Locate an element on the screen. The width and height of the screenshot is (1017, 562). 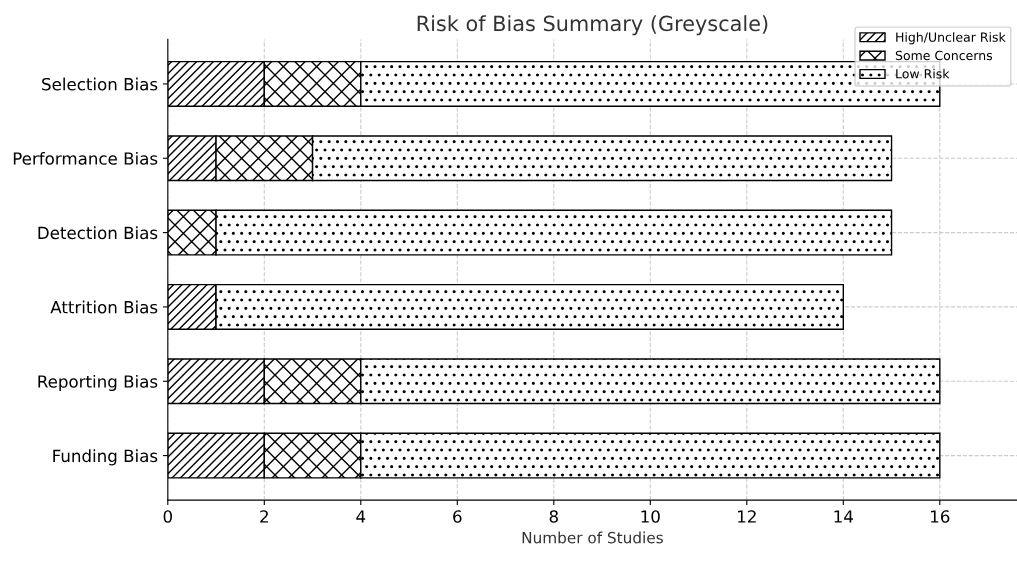
y-tick-label: Detection Bias is located at coordinates (98, 233).